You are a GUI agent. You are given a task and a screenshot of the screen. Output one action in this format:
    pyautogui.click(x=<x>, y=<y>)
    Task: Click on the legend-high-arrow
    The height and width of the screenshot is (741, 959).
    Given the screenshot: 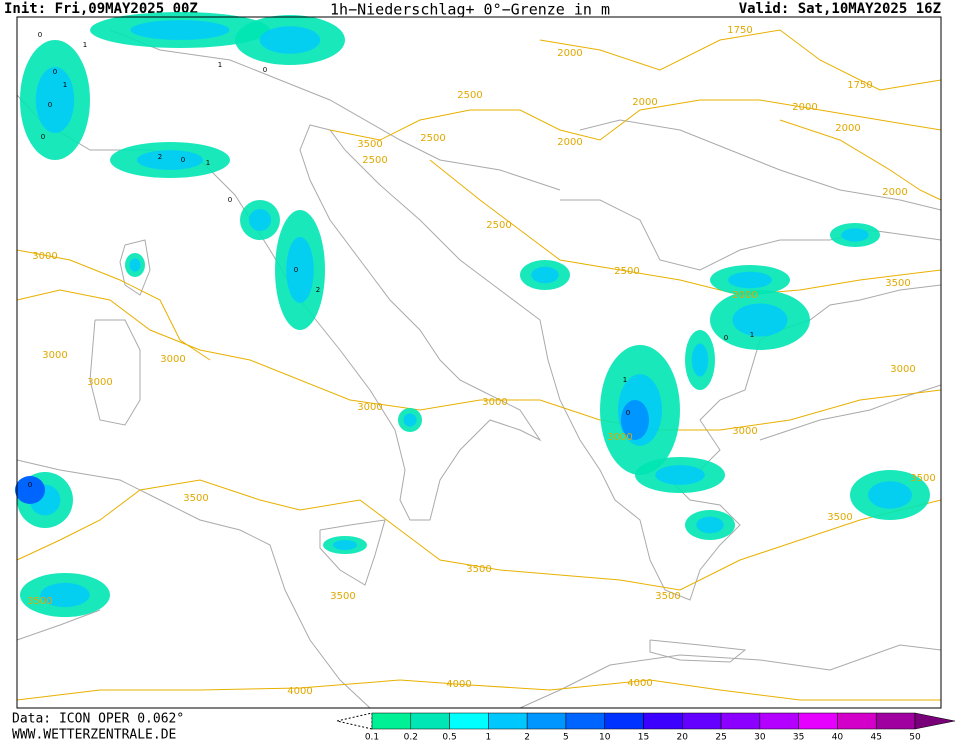 What is the action you would take?
    pyautogui.click(x=935, y=721)
    